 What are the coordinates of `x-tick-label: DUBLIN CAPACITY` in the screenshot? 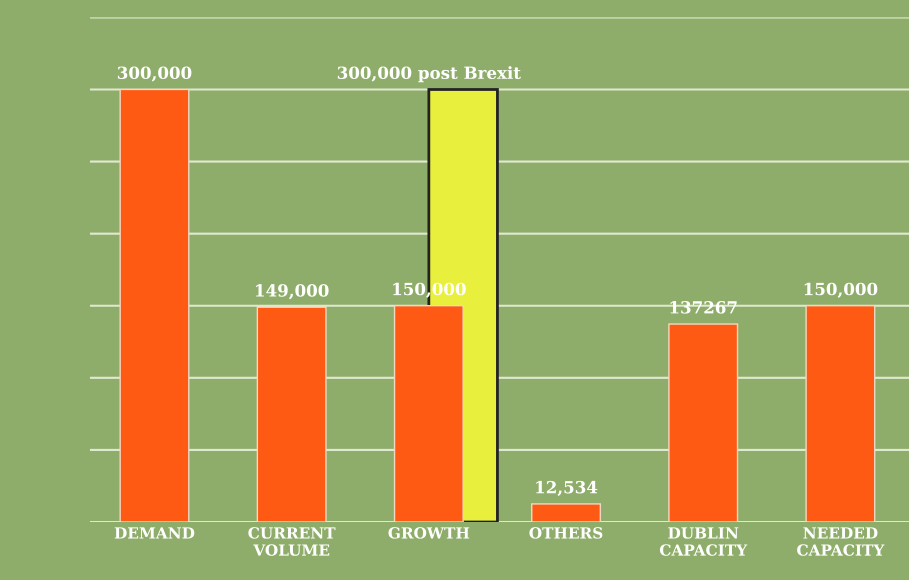 It's located at (704, 541).